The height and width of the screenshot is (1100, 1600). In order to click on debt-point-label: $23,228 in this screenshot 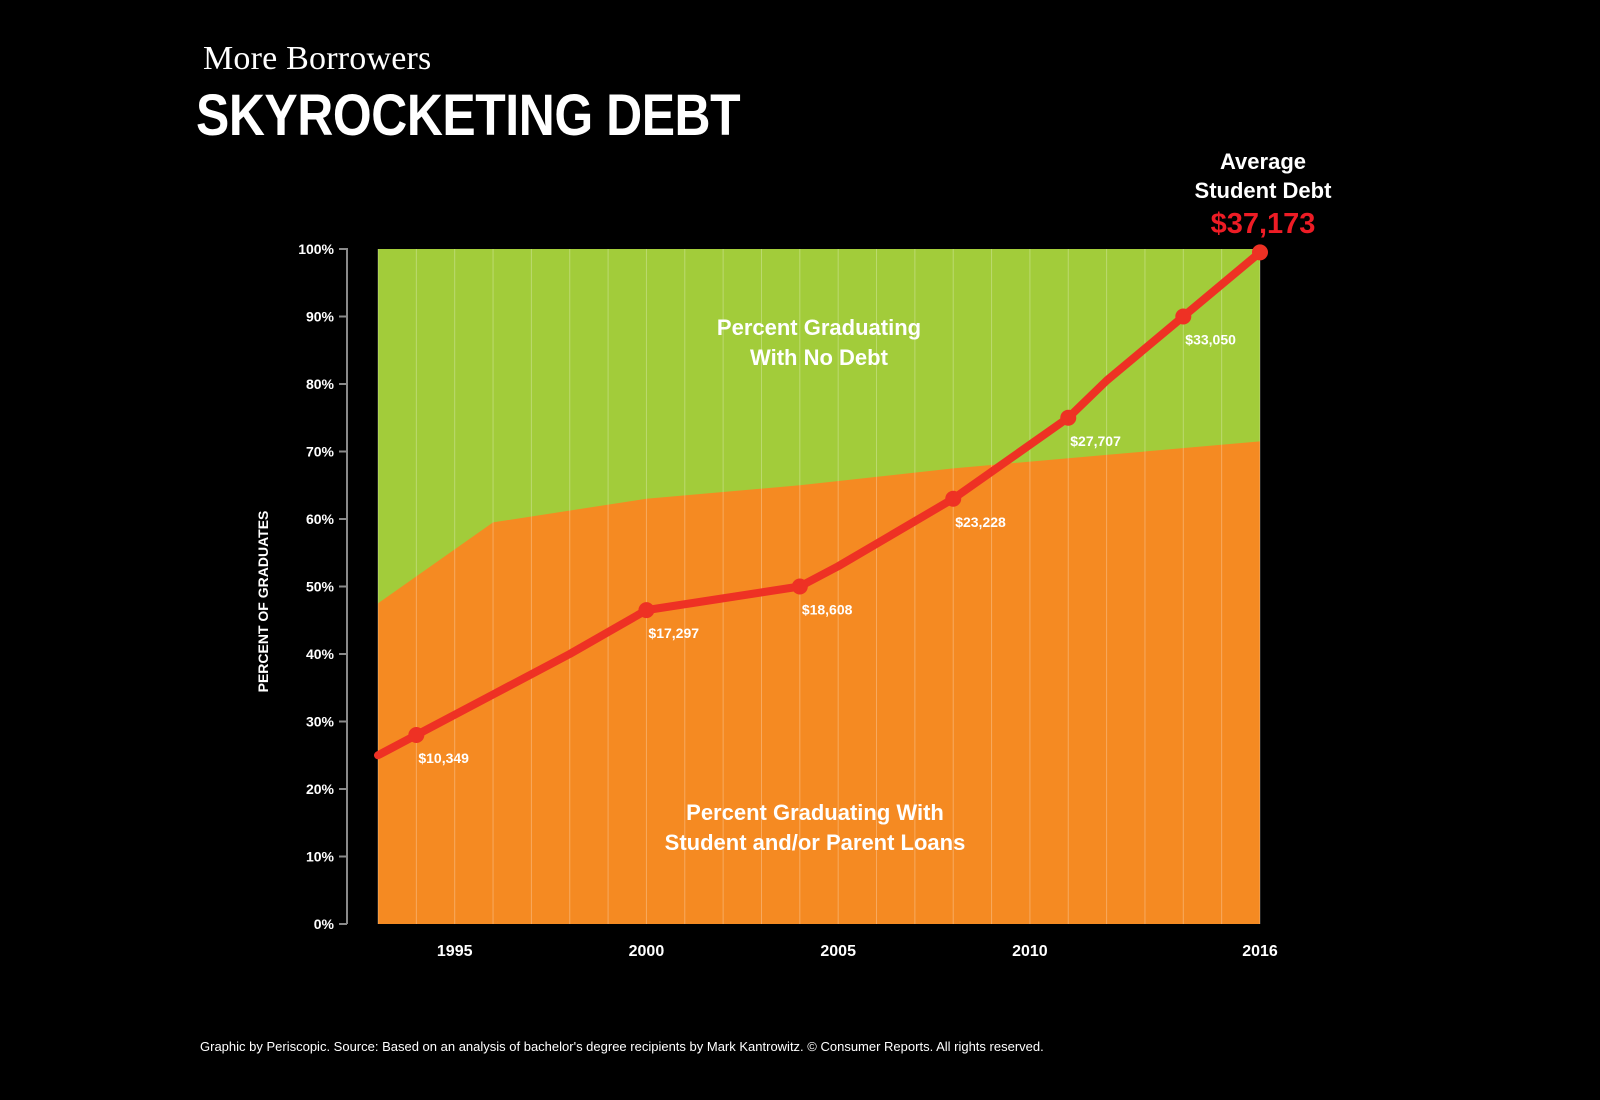, I will do `click(980, 522)`.